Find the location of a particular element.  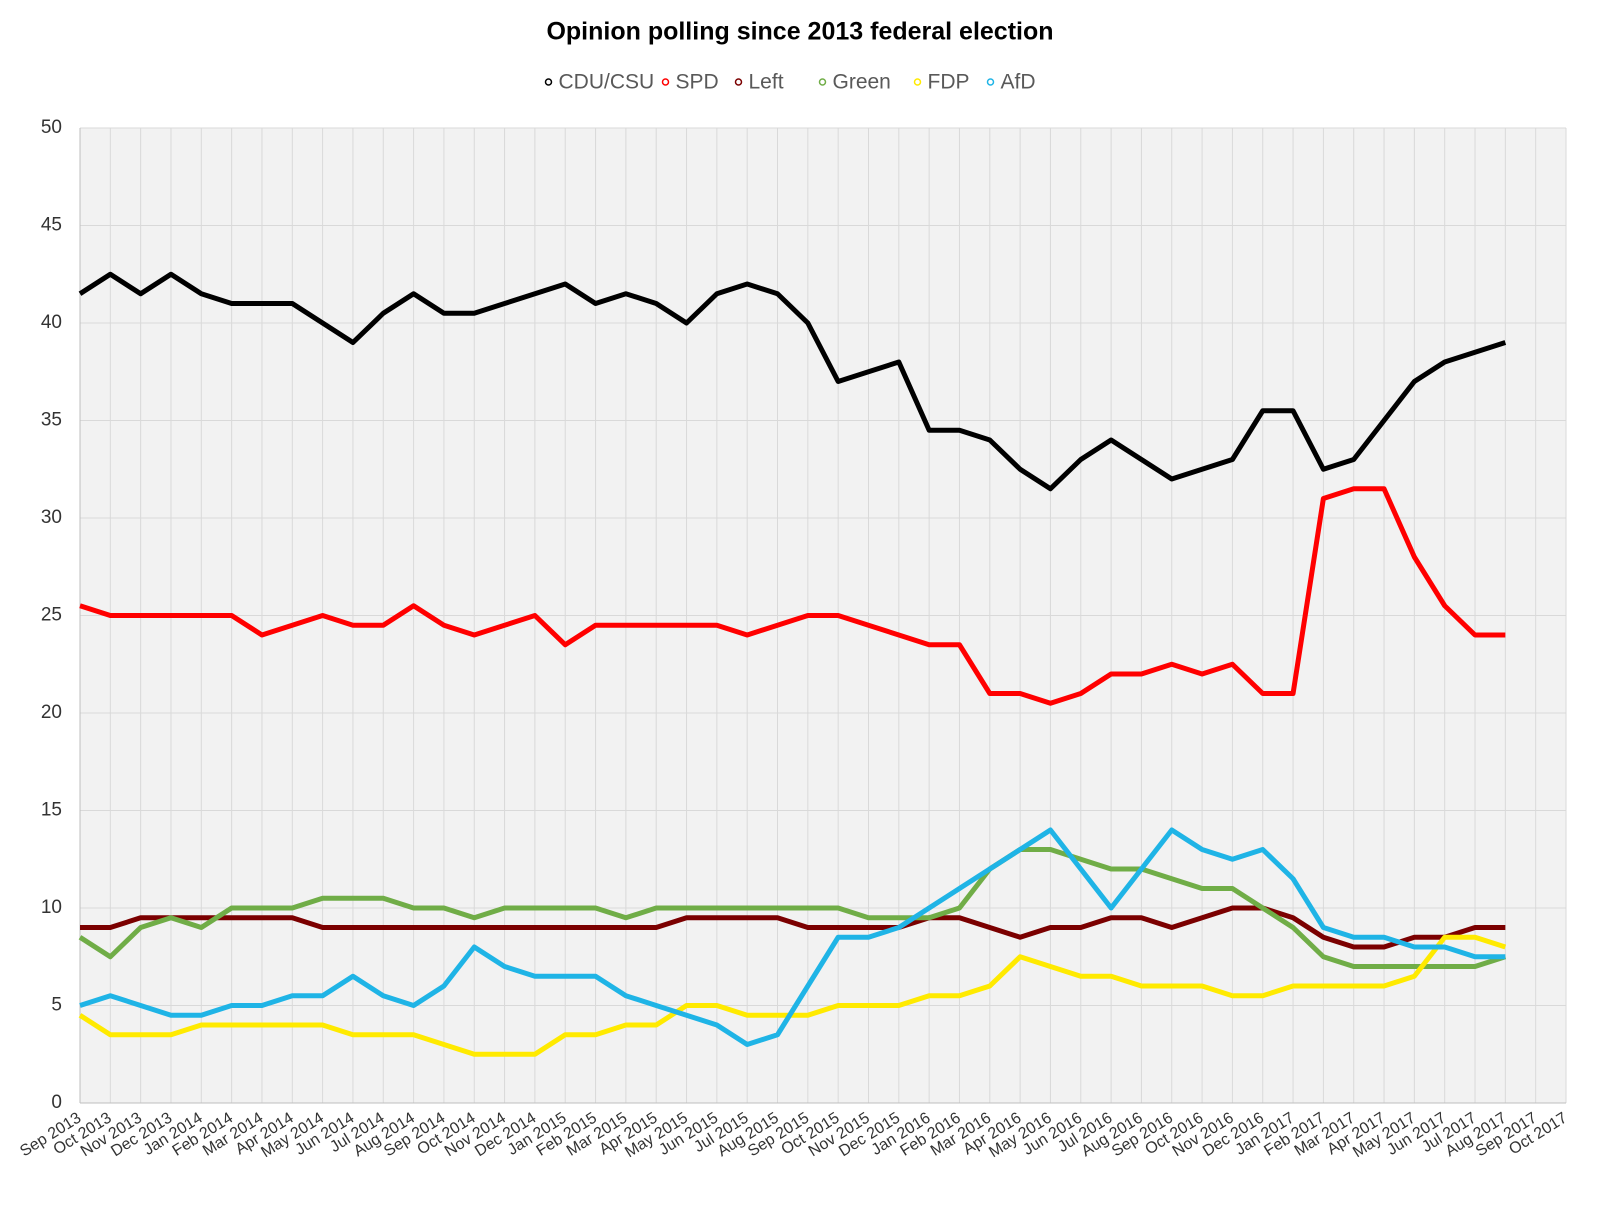

legend-label: Green is located at coordinates (862, 82).